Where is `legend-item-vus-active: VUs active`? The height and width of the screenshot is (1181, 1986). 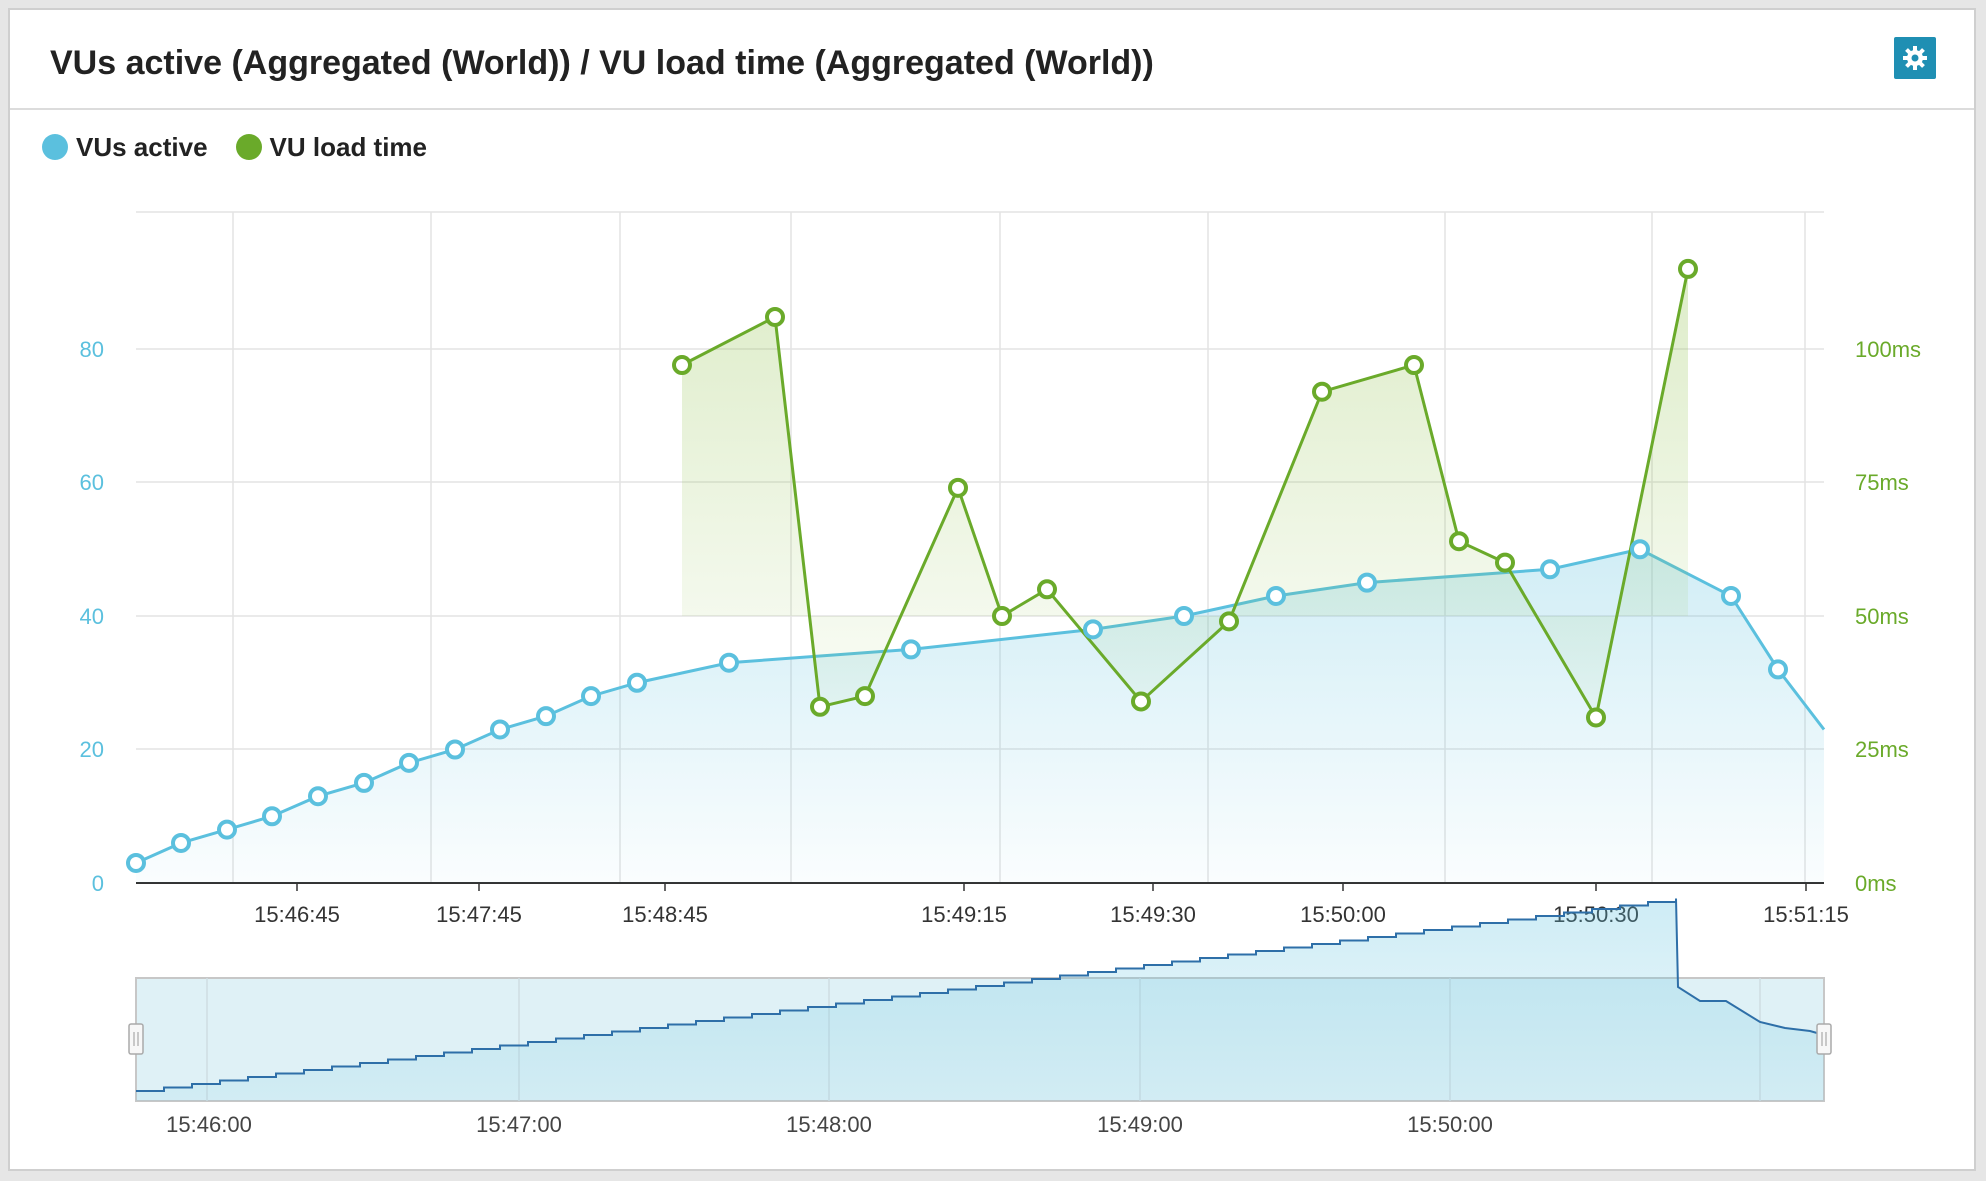 legend-item-vus-active: VUs active is located at coordinates (125, 147).